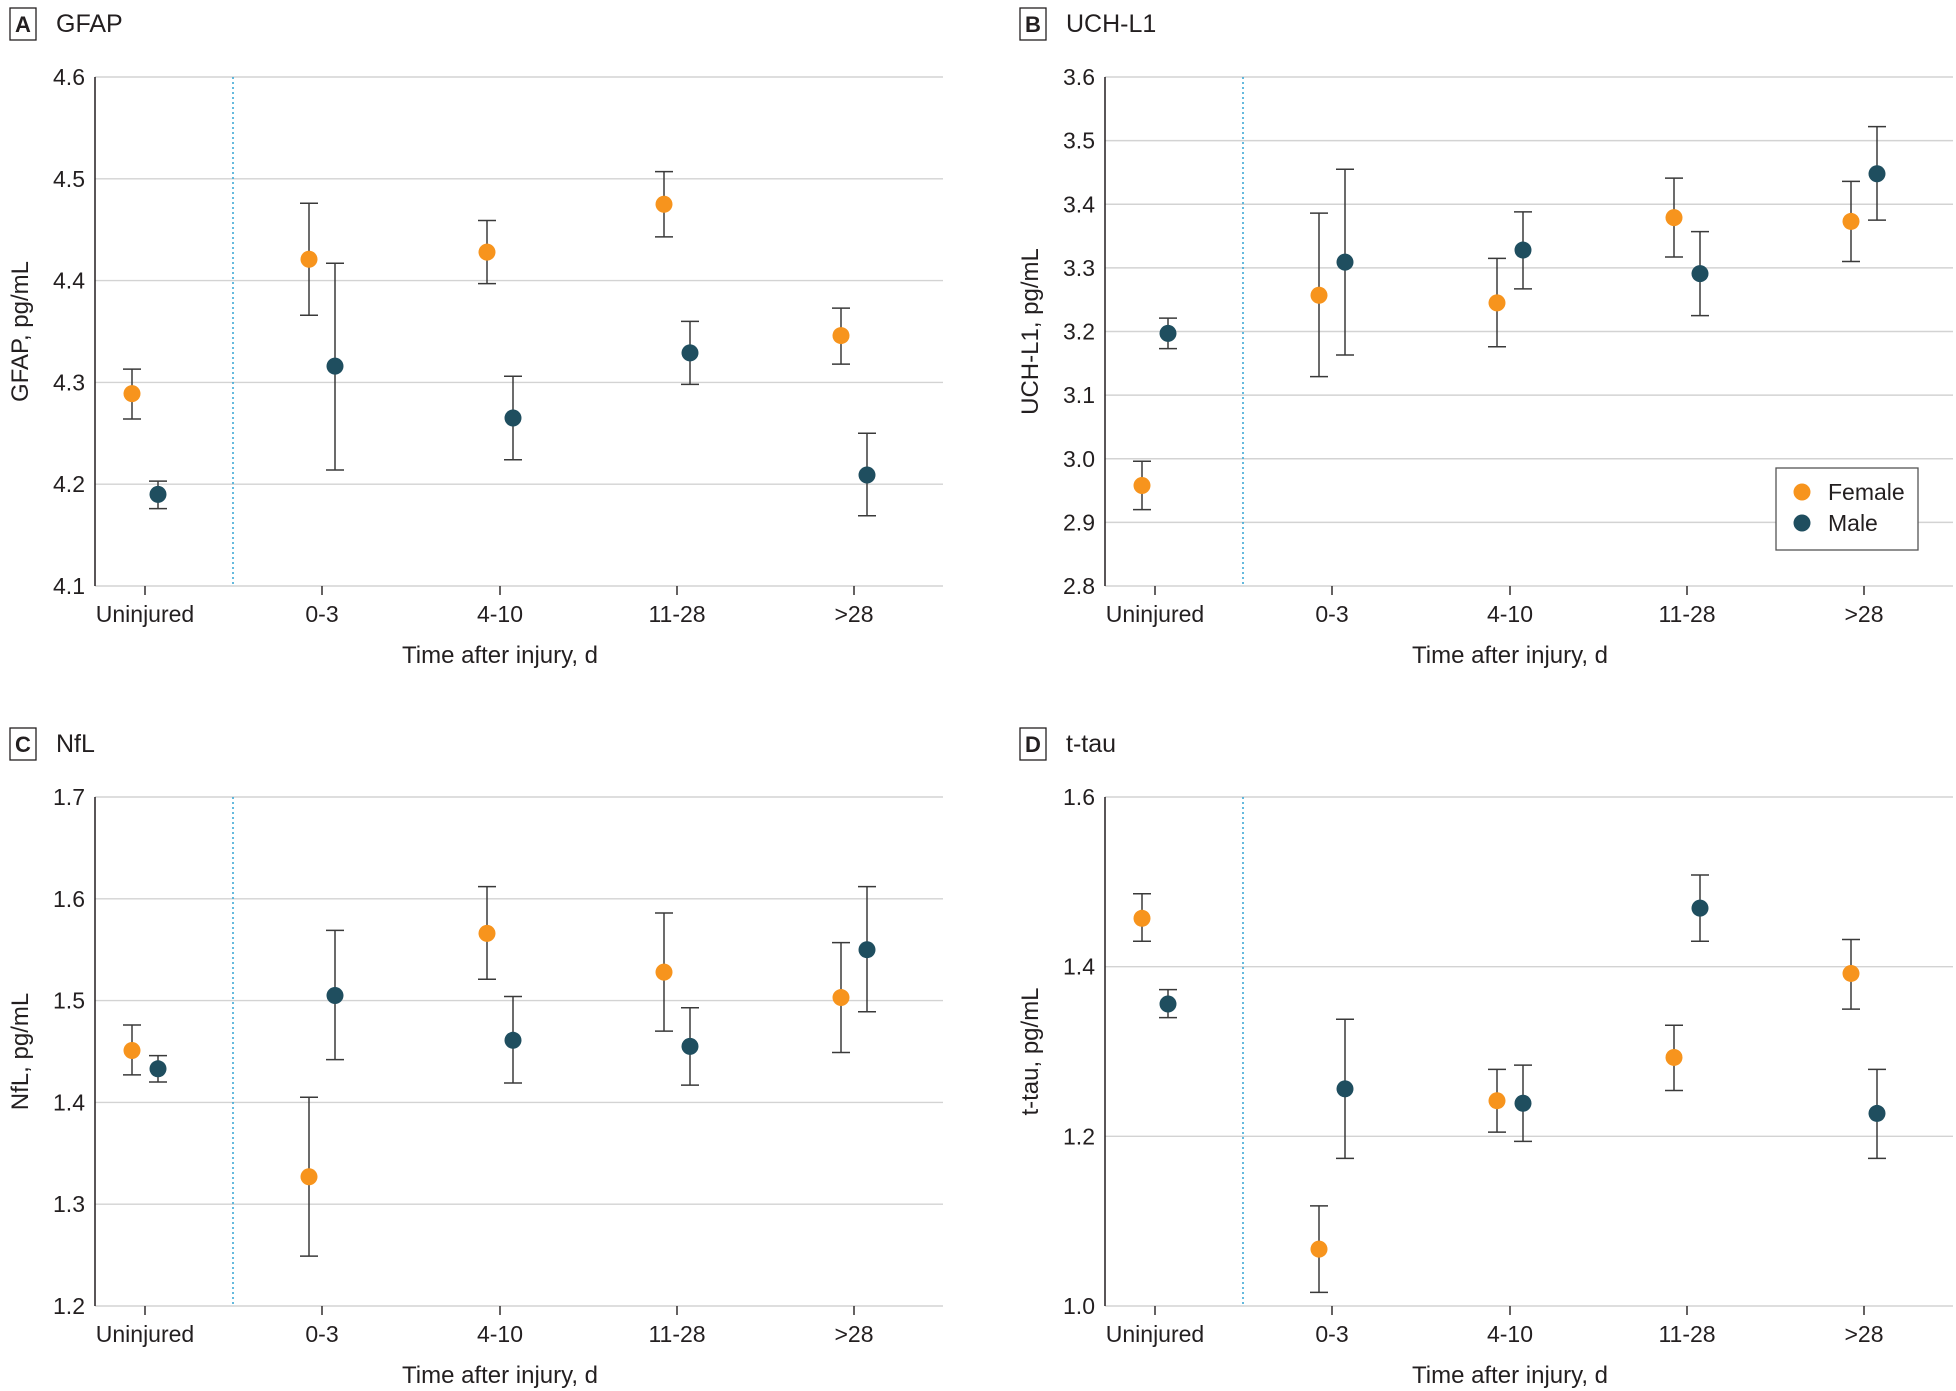 This screenshot has height=1391, width=1956. I want to click on panel-letter: D, so click(1033, 744).